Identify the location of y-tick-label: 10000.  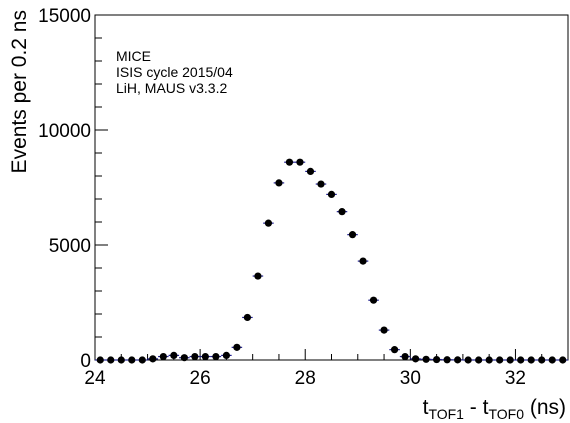
(64, 131).